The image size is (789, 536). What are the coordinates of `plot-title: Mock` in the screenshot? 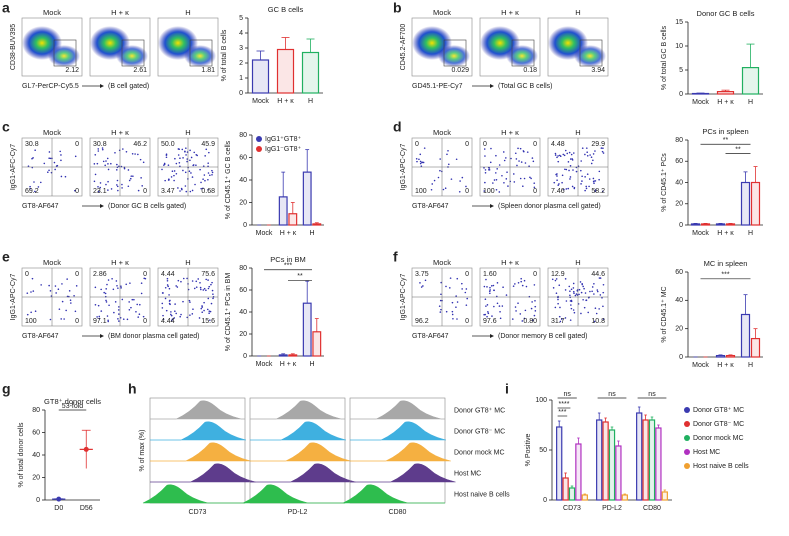 It's located at (52, 132).